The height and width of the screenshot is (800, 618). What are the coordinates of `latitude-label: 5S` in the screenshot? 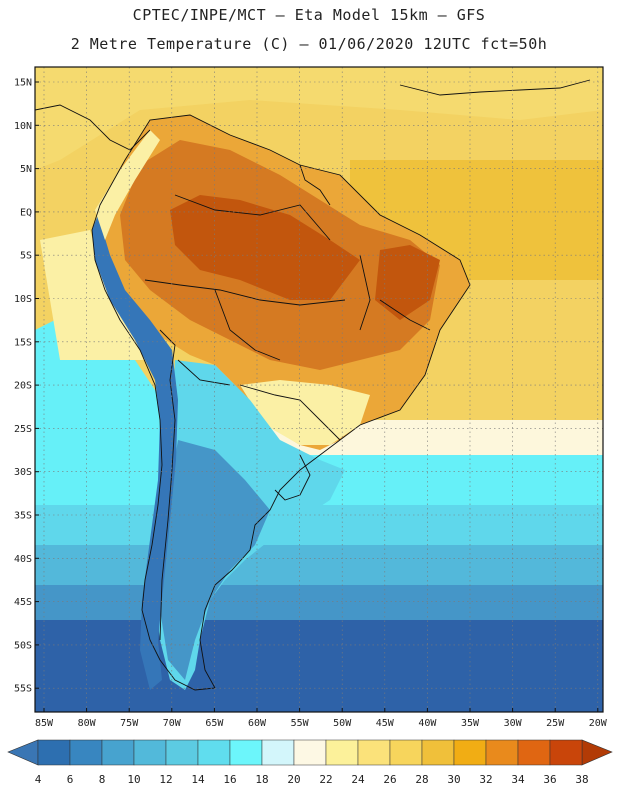 It's located at (26, 256).